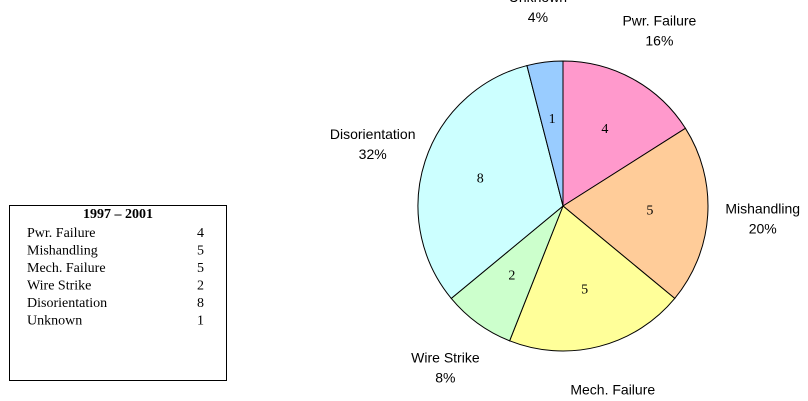 This screenshot has height=401, width=808. Describe the element at coordinates (200, 321) in the screenshot. I see `legend-value: 1` at that location.